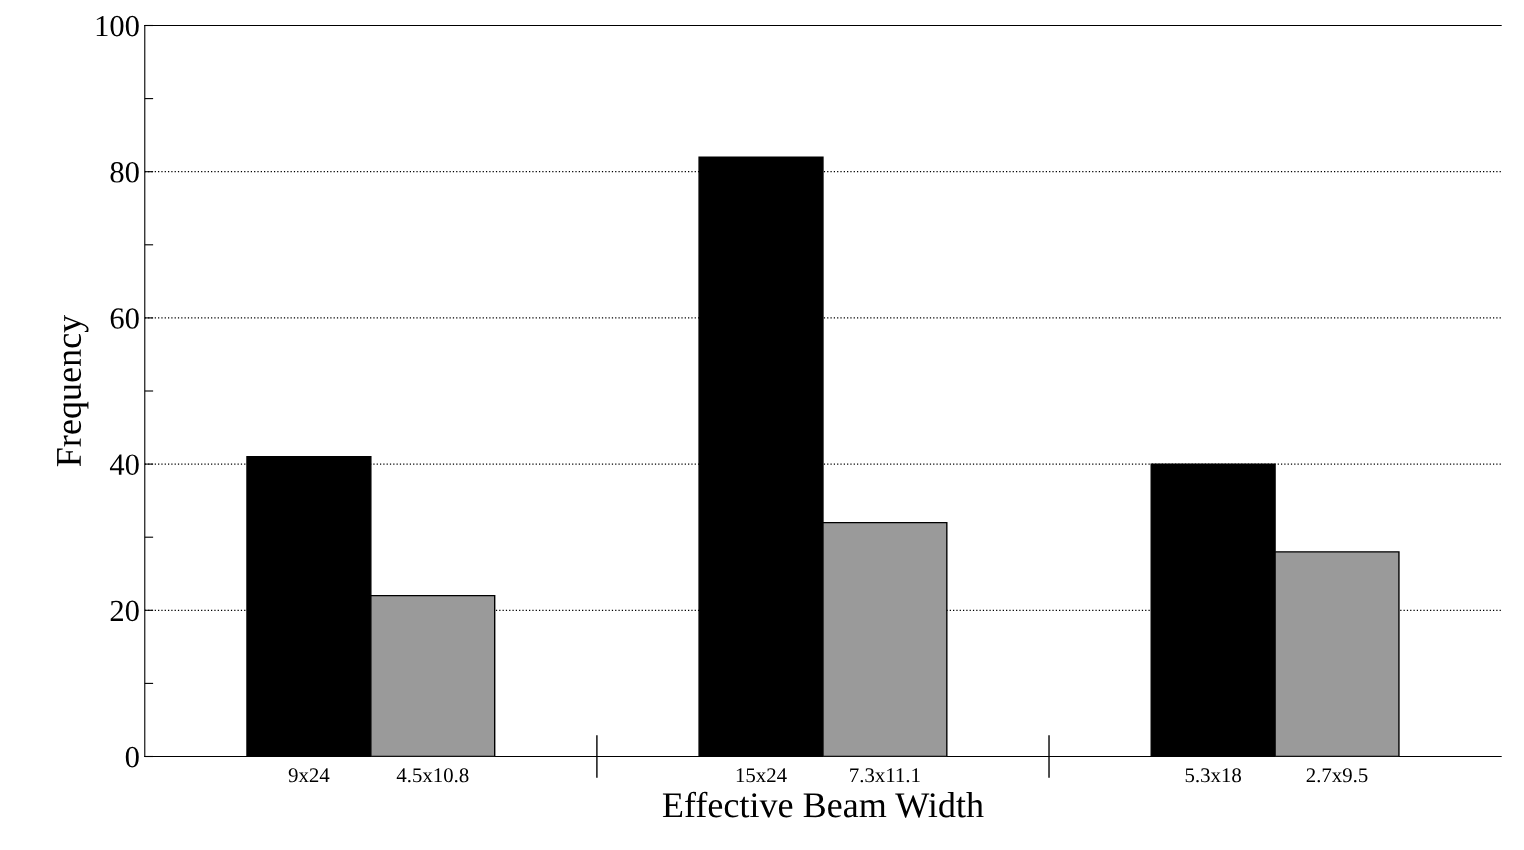 This screenshot has height=850, width=1524. I want to click on x-tick-label: 9x24, so click(309, 775).